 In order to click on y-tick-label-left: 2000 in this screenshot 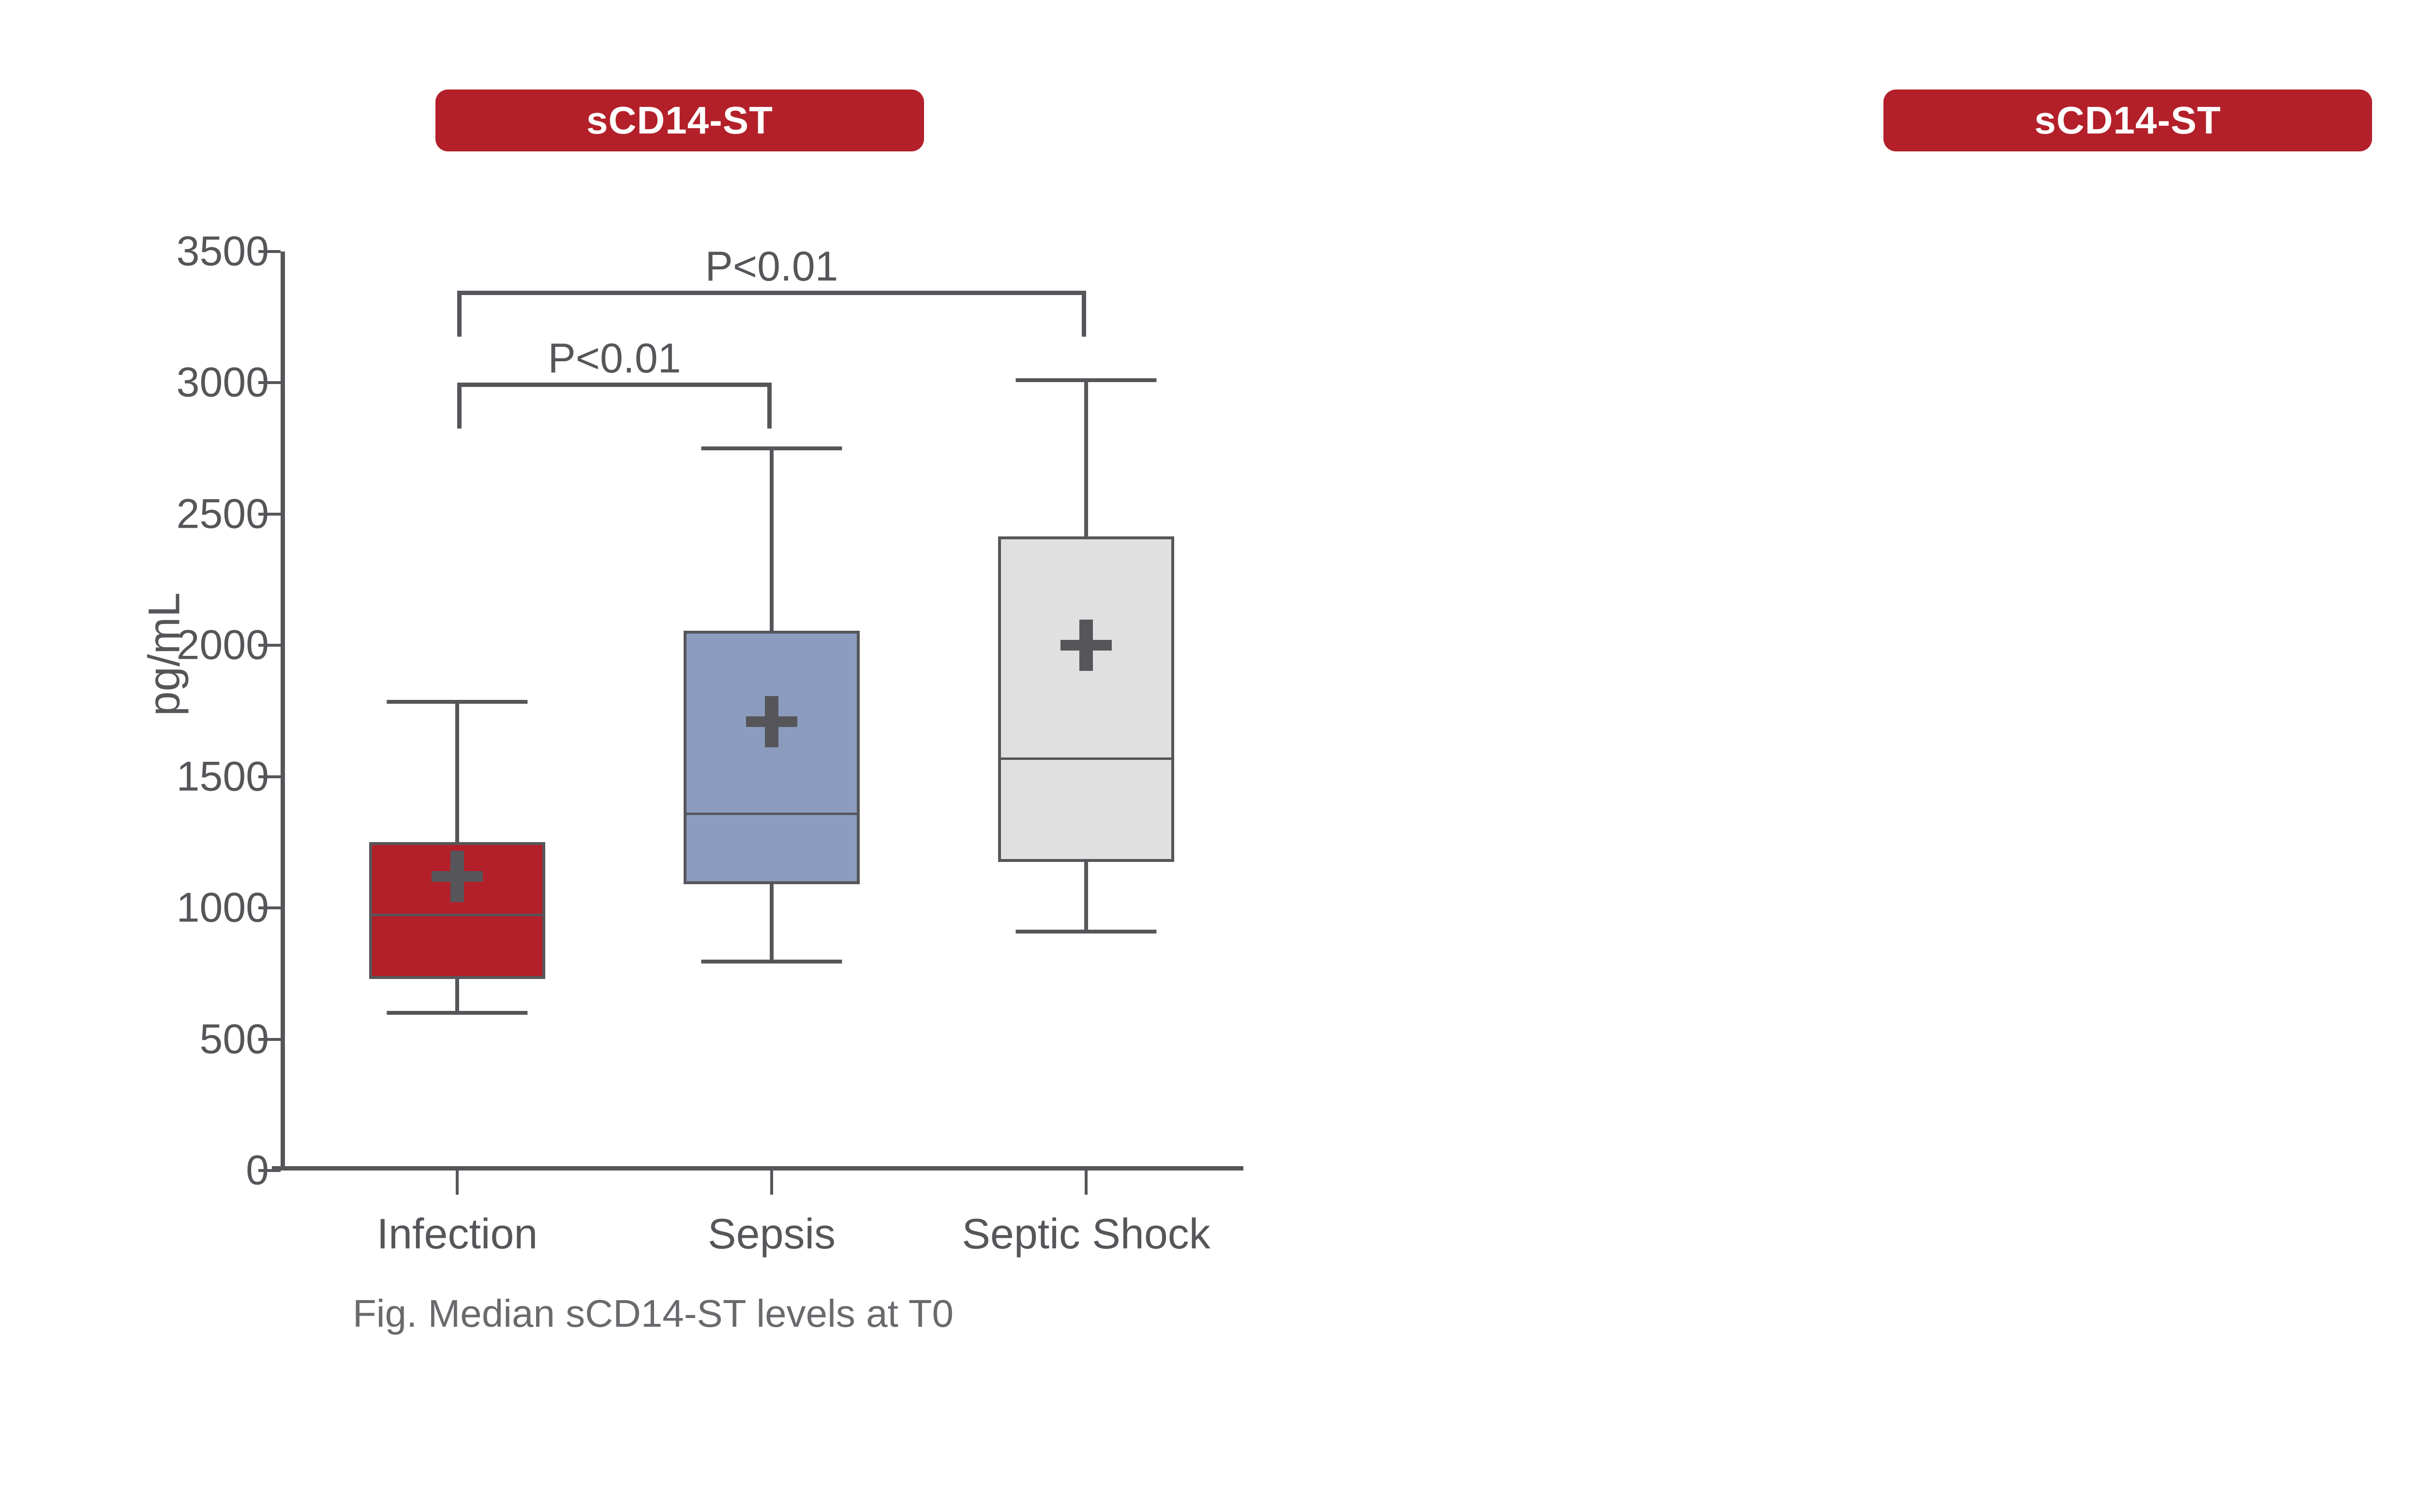, I will do `click(223, 645)`.